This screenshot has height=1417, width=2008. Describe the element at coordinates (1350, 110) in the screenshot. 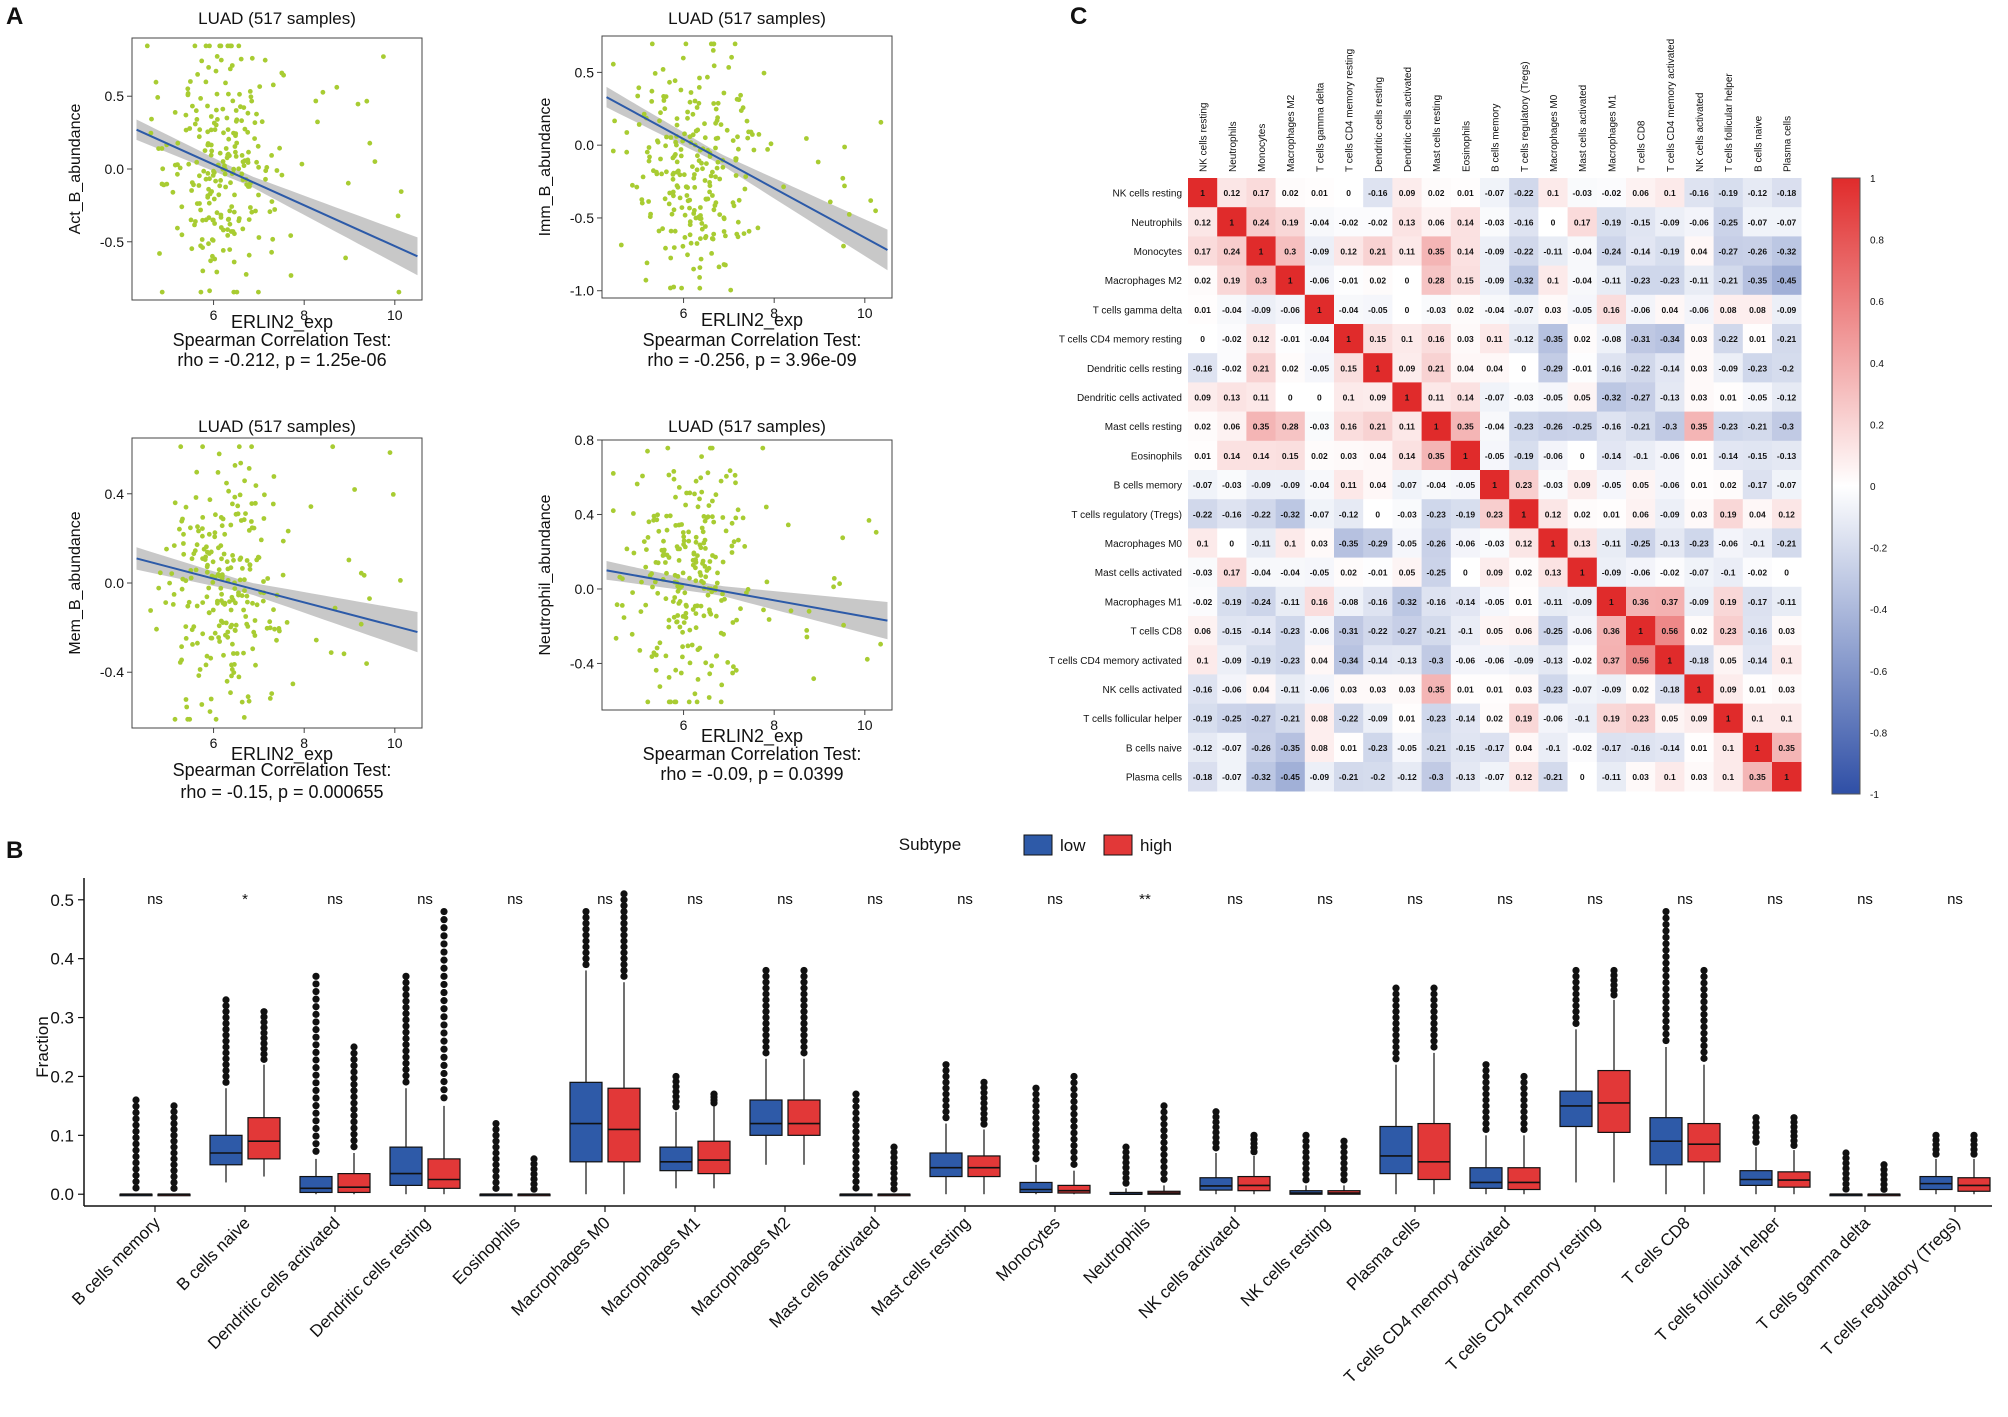

I see `heatmap-col-label: T cells CD4 memory resting` at that location.